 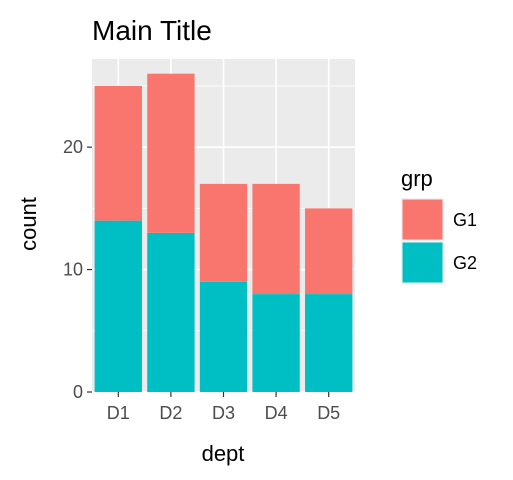 I want to click on x-tick-label: D1, so click(x=118, y=413).